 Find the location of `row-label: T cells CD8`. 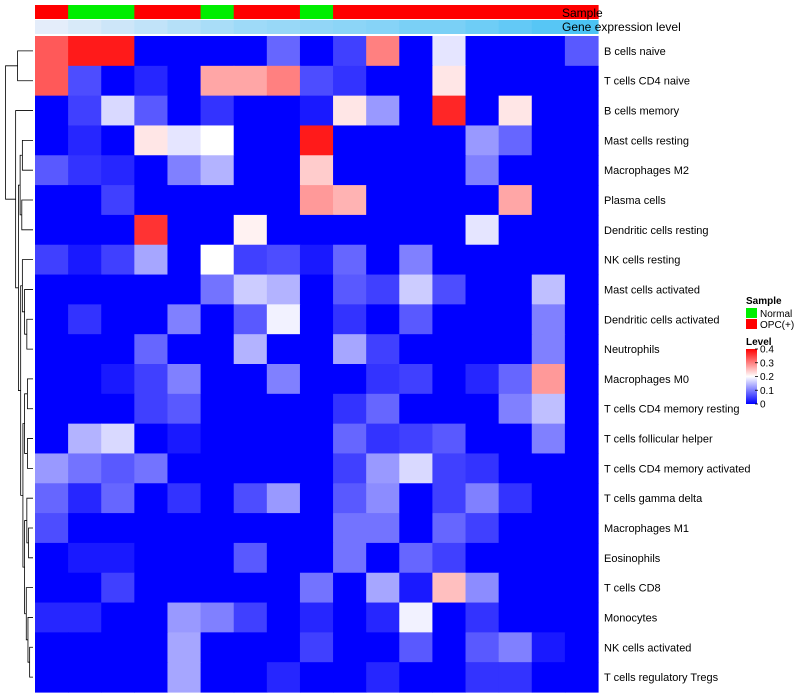

row-label: T cells CD8 is located at coordinates (632, 589).